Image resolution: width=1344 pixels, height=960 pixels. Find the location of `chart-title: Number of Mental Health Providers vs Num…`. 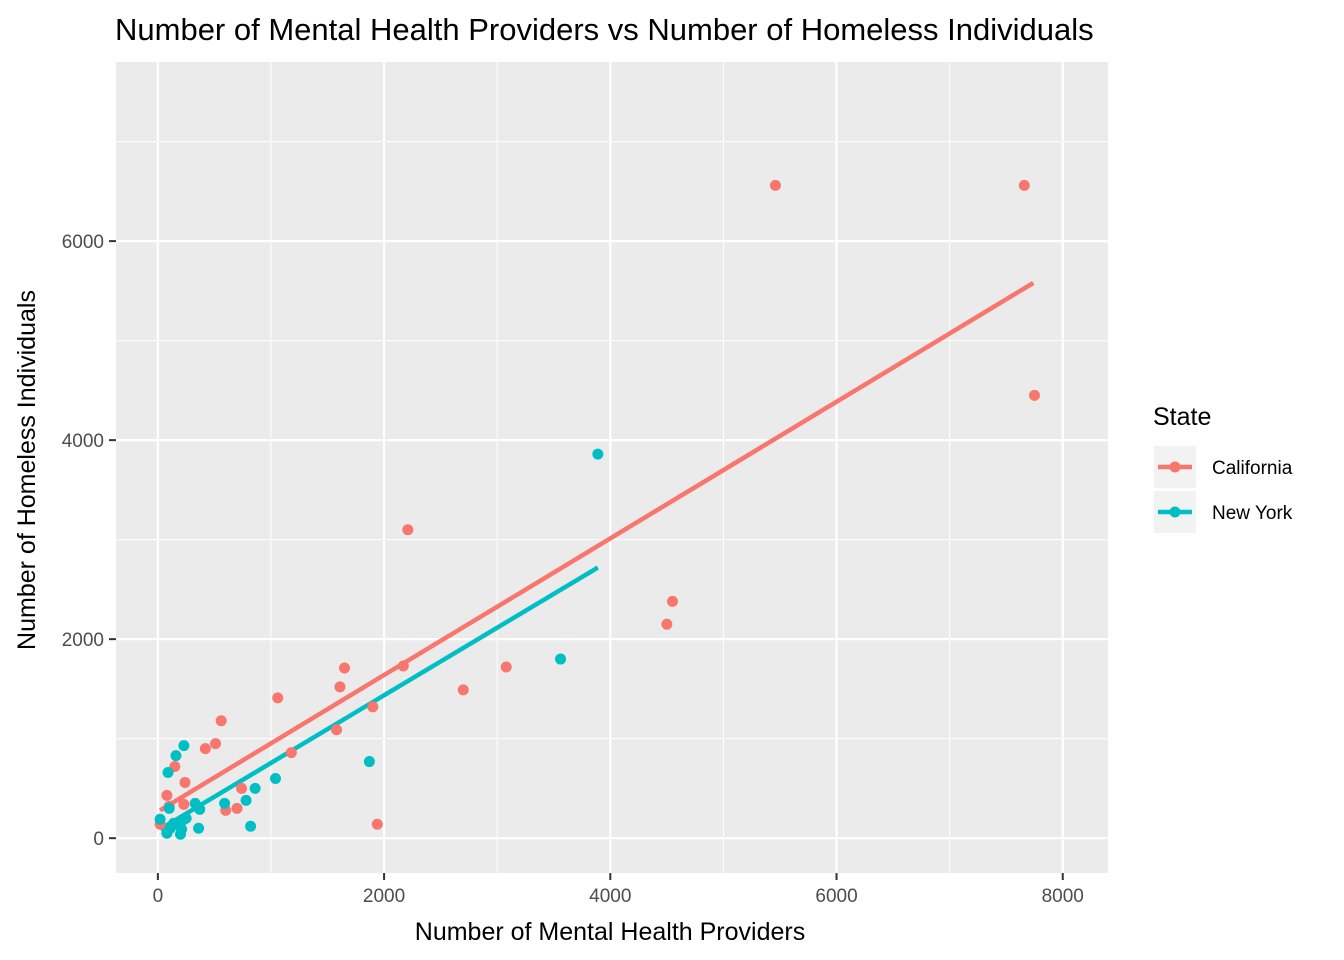

chart-title: Number of Mental Health Providers vs Num… is located at coordinates (604, 29).